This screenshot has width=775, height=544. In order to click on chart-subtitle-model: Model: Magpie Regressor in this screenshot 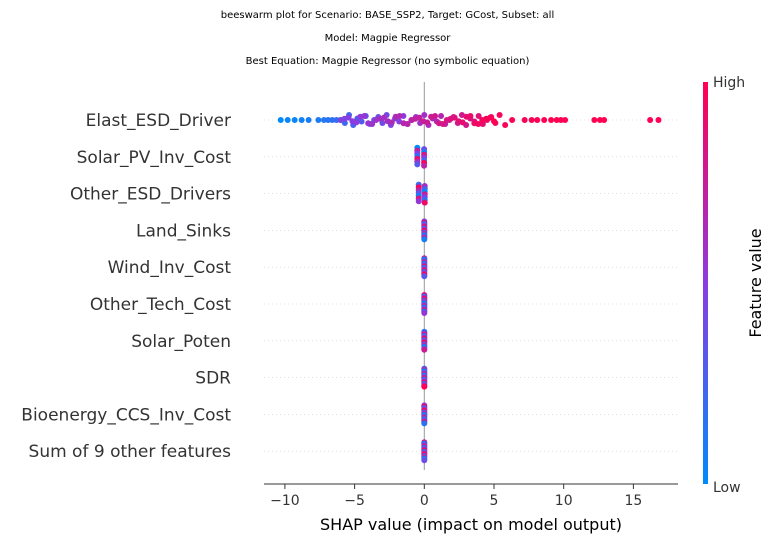, I will do `click(387, 38)`.